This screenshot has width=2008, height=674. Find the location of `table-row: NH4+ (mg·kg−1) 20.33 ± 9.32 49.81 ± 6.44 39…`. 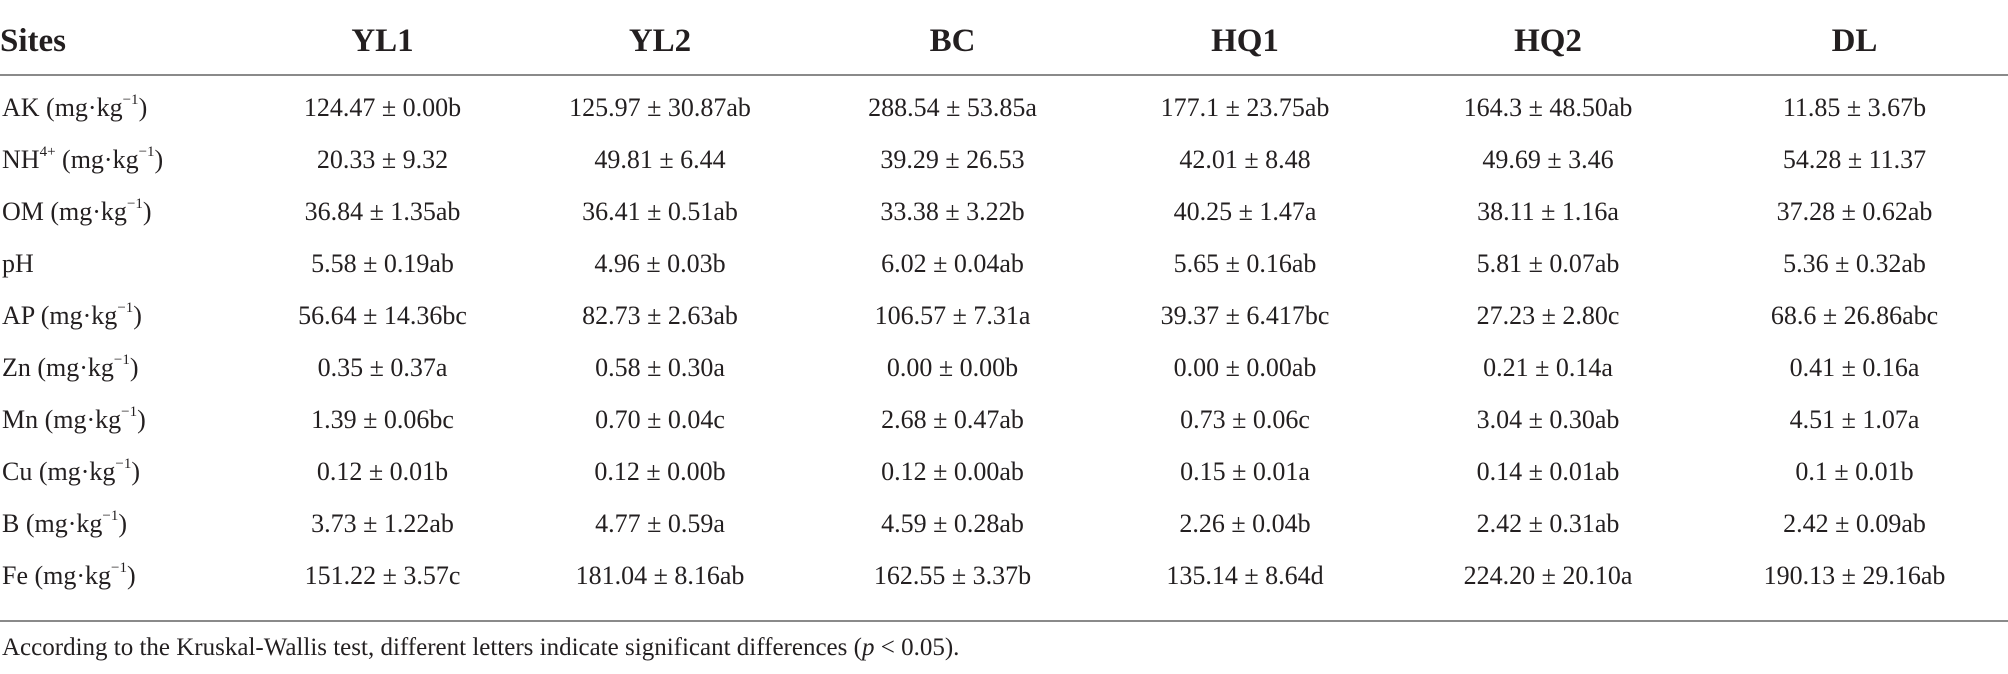

table-row: NH4+ (mg·kg−1) 20.33 ± 9.32 49.81 ± 6.44 39… is located at coordinates (1004, 160).